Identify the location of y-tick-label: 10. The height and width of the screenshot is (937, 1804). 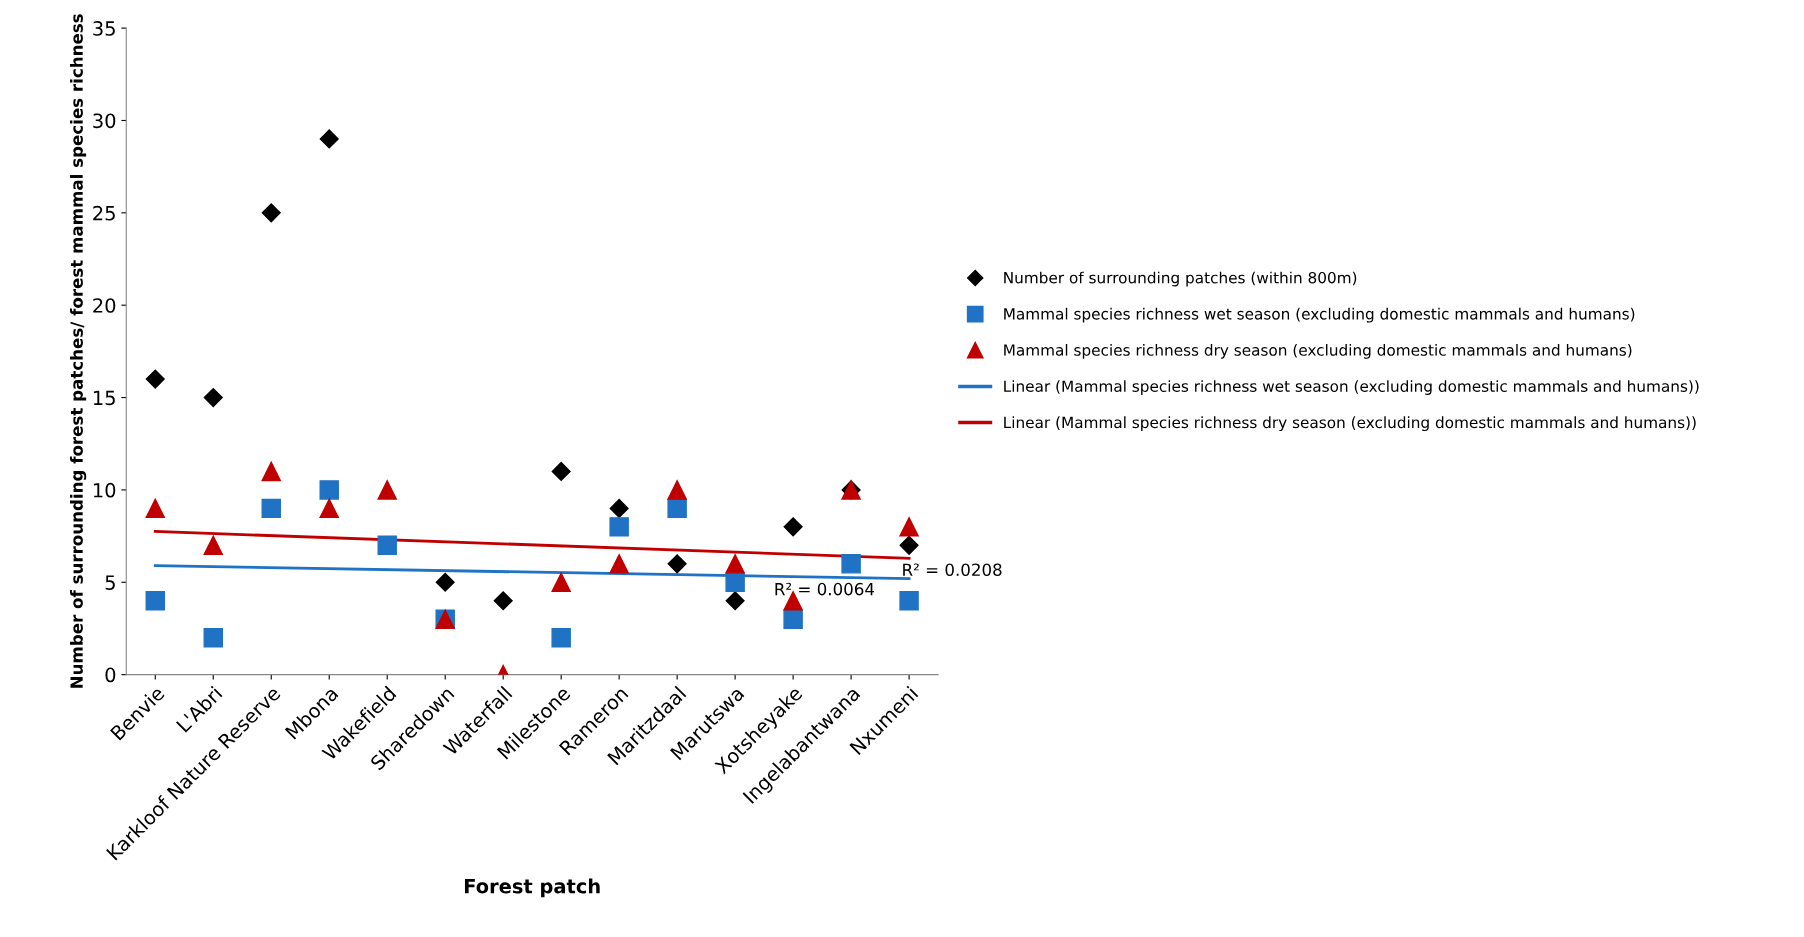
(104, 490).